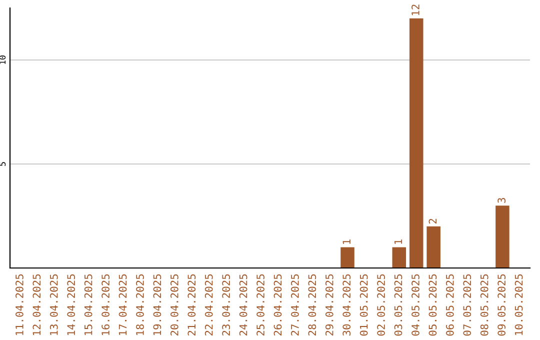 This screenshot has width=540, height=340. I want to click on x-tick-label: 07.05.2025, so click(467, 305).